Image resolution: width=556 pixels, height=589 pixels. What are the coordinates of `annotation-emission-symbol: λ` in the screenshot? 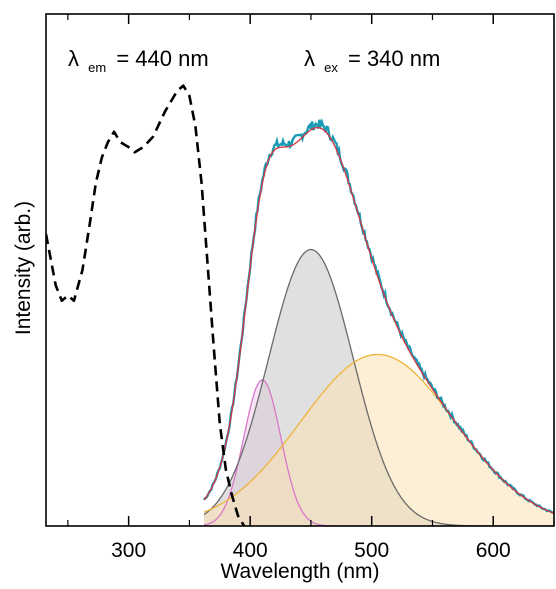 It's located at (73, 58).